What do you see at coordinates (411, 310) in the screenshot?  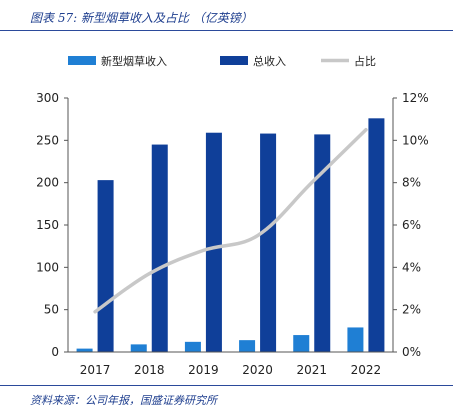 I see `right-tick-label: 2%` at bounding box center [411, 310].